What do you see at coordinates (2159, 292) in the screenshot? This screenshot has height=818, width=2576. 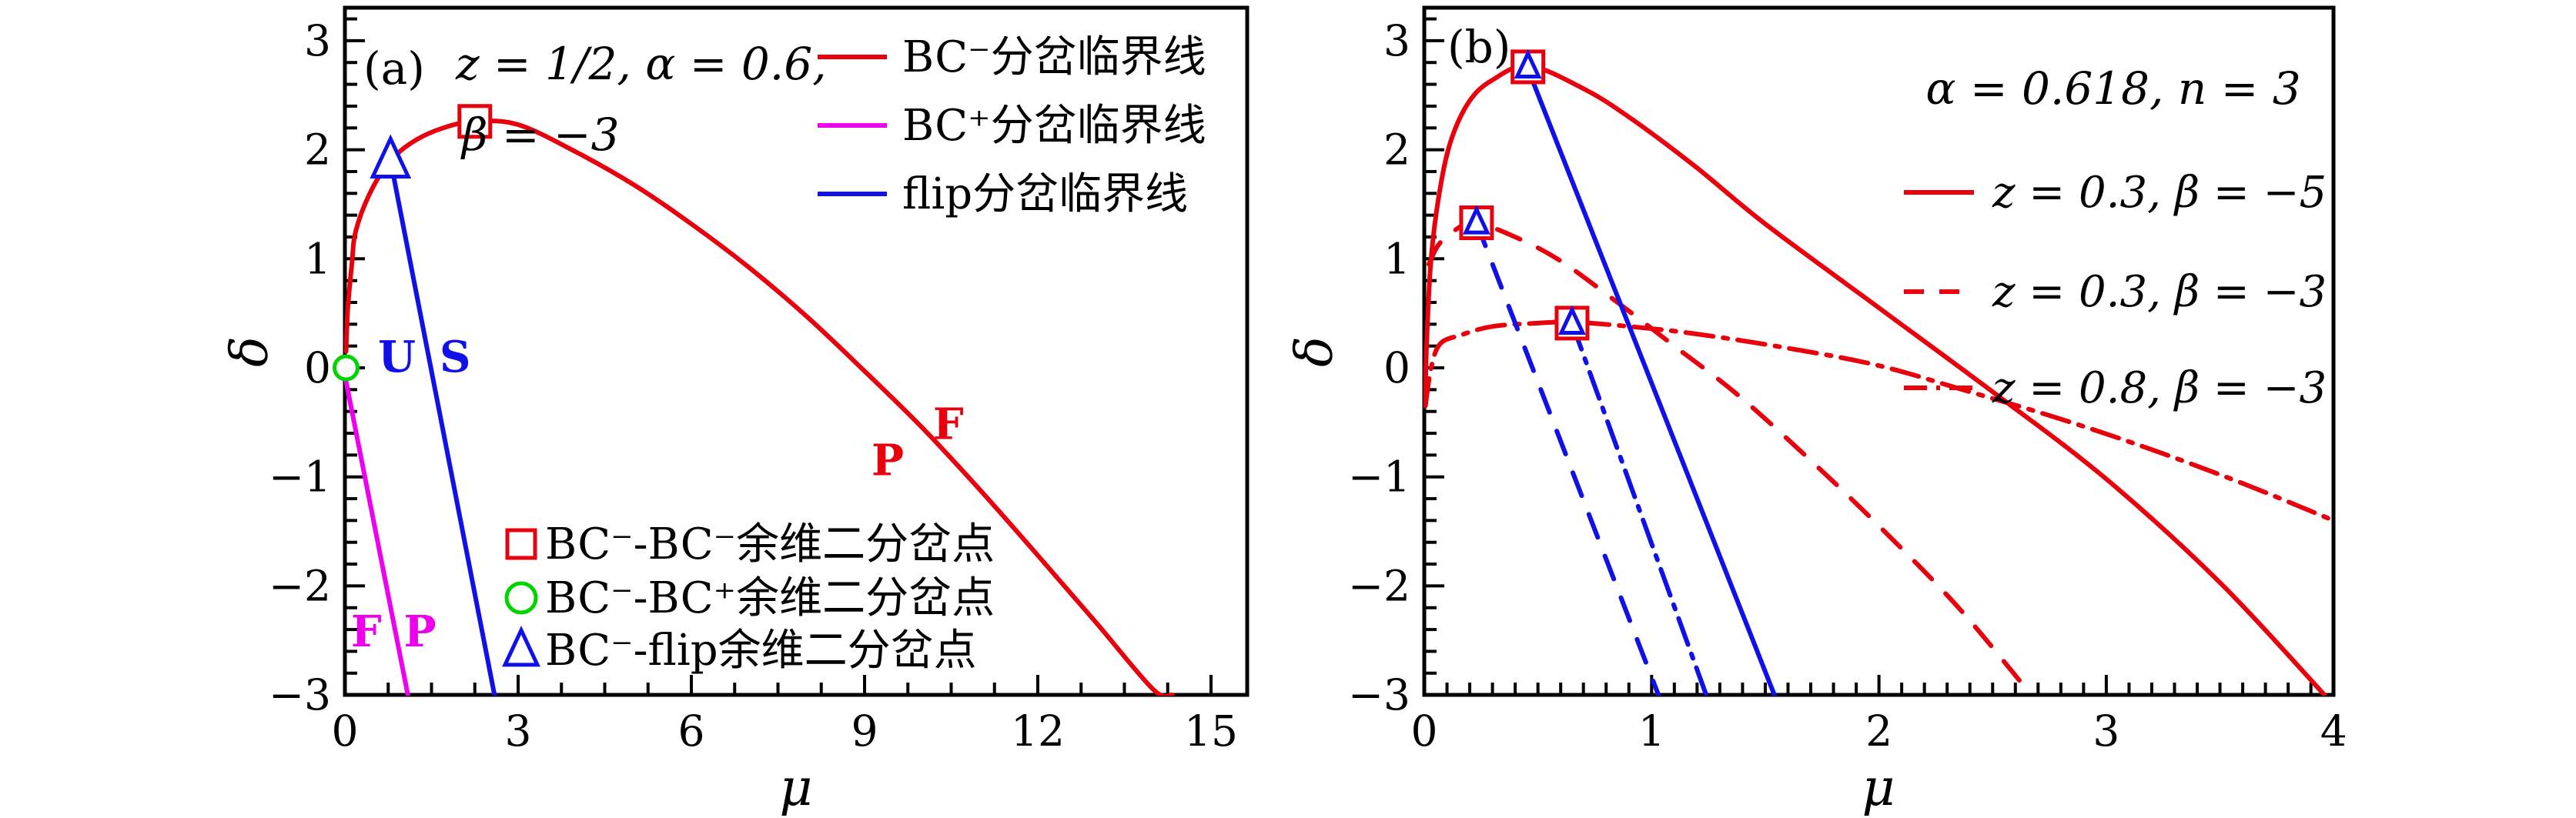 I see `legend-line-label-b-1: z = 0.3, β = −3` at bounding box center [2159, 292].